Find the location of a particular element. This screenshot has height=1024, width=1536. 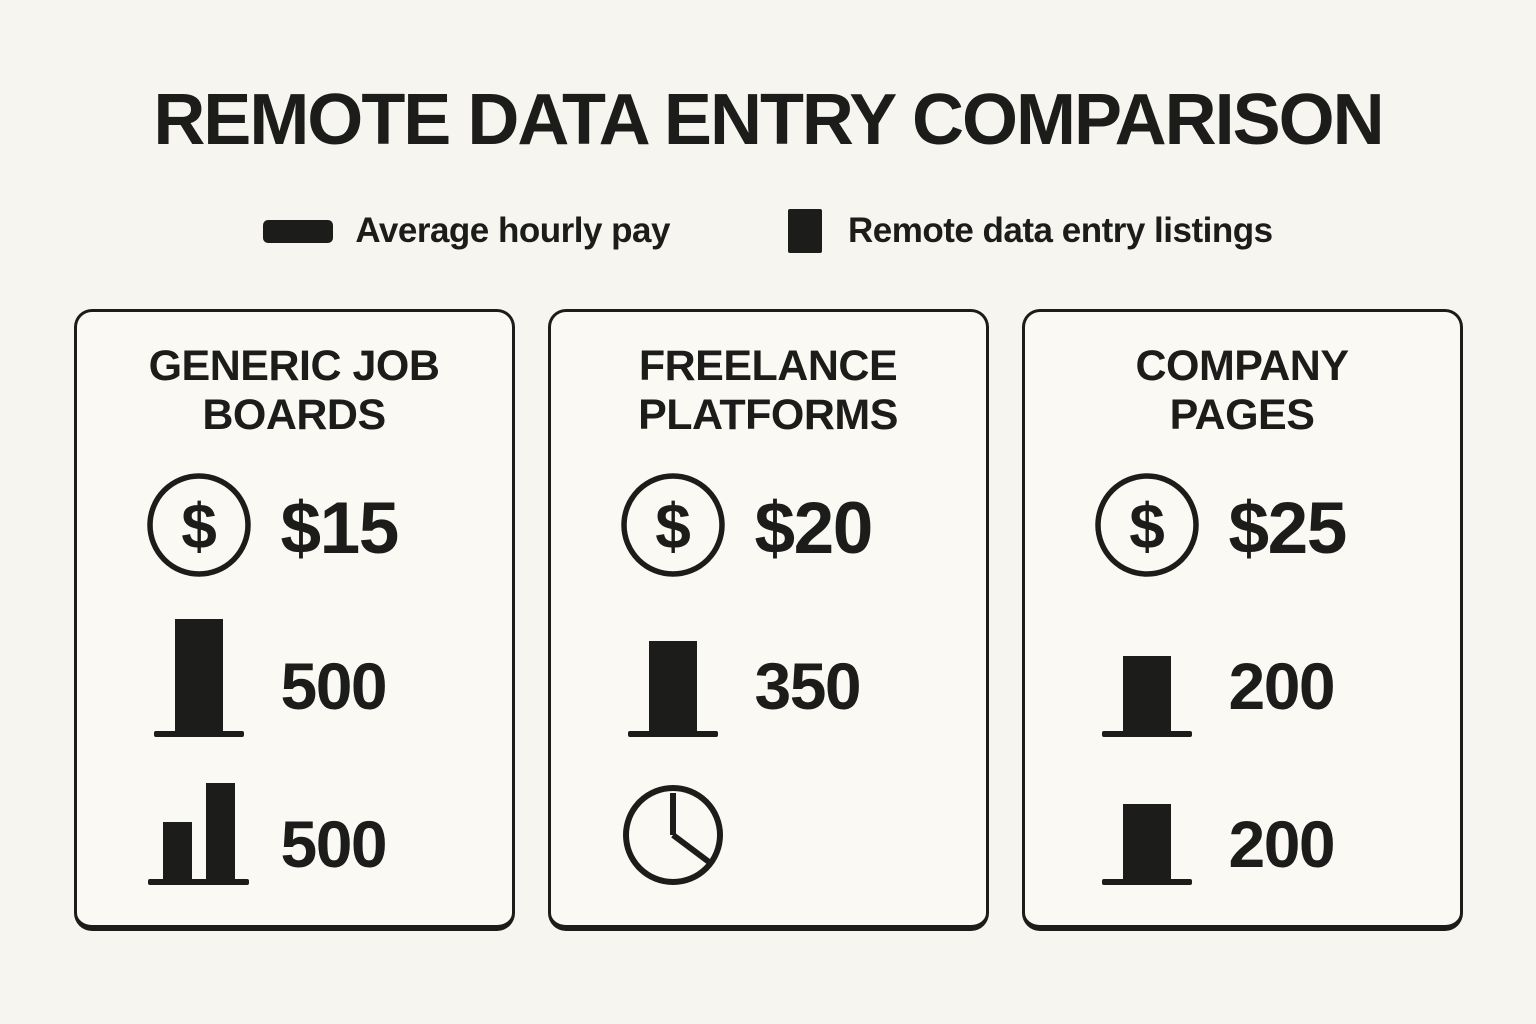

card-title-line2: BOARDS is located at coordinates (294, 415).